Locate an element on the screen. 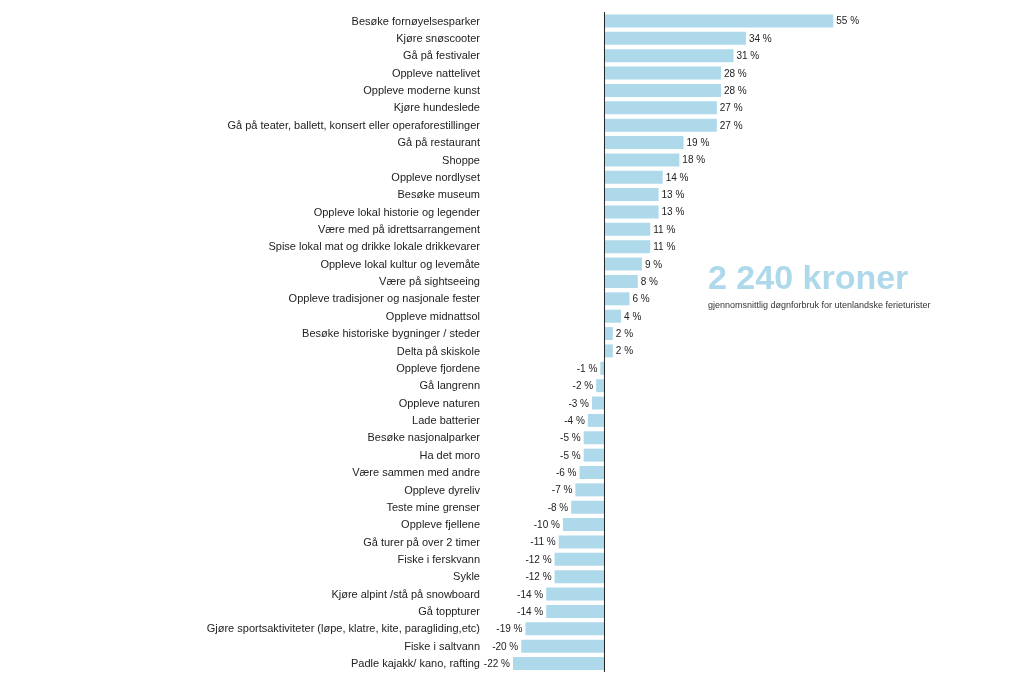 The height and width of the screenshot is (687, 1034). data-label: 18 % is located at coordinates (694, 160).